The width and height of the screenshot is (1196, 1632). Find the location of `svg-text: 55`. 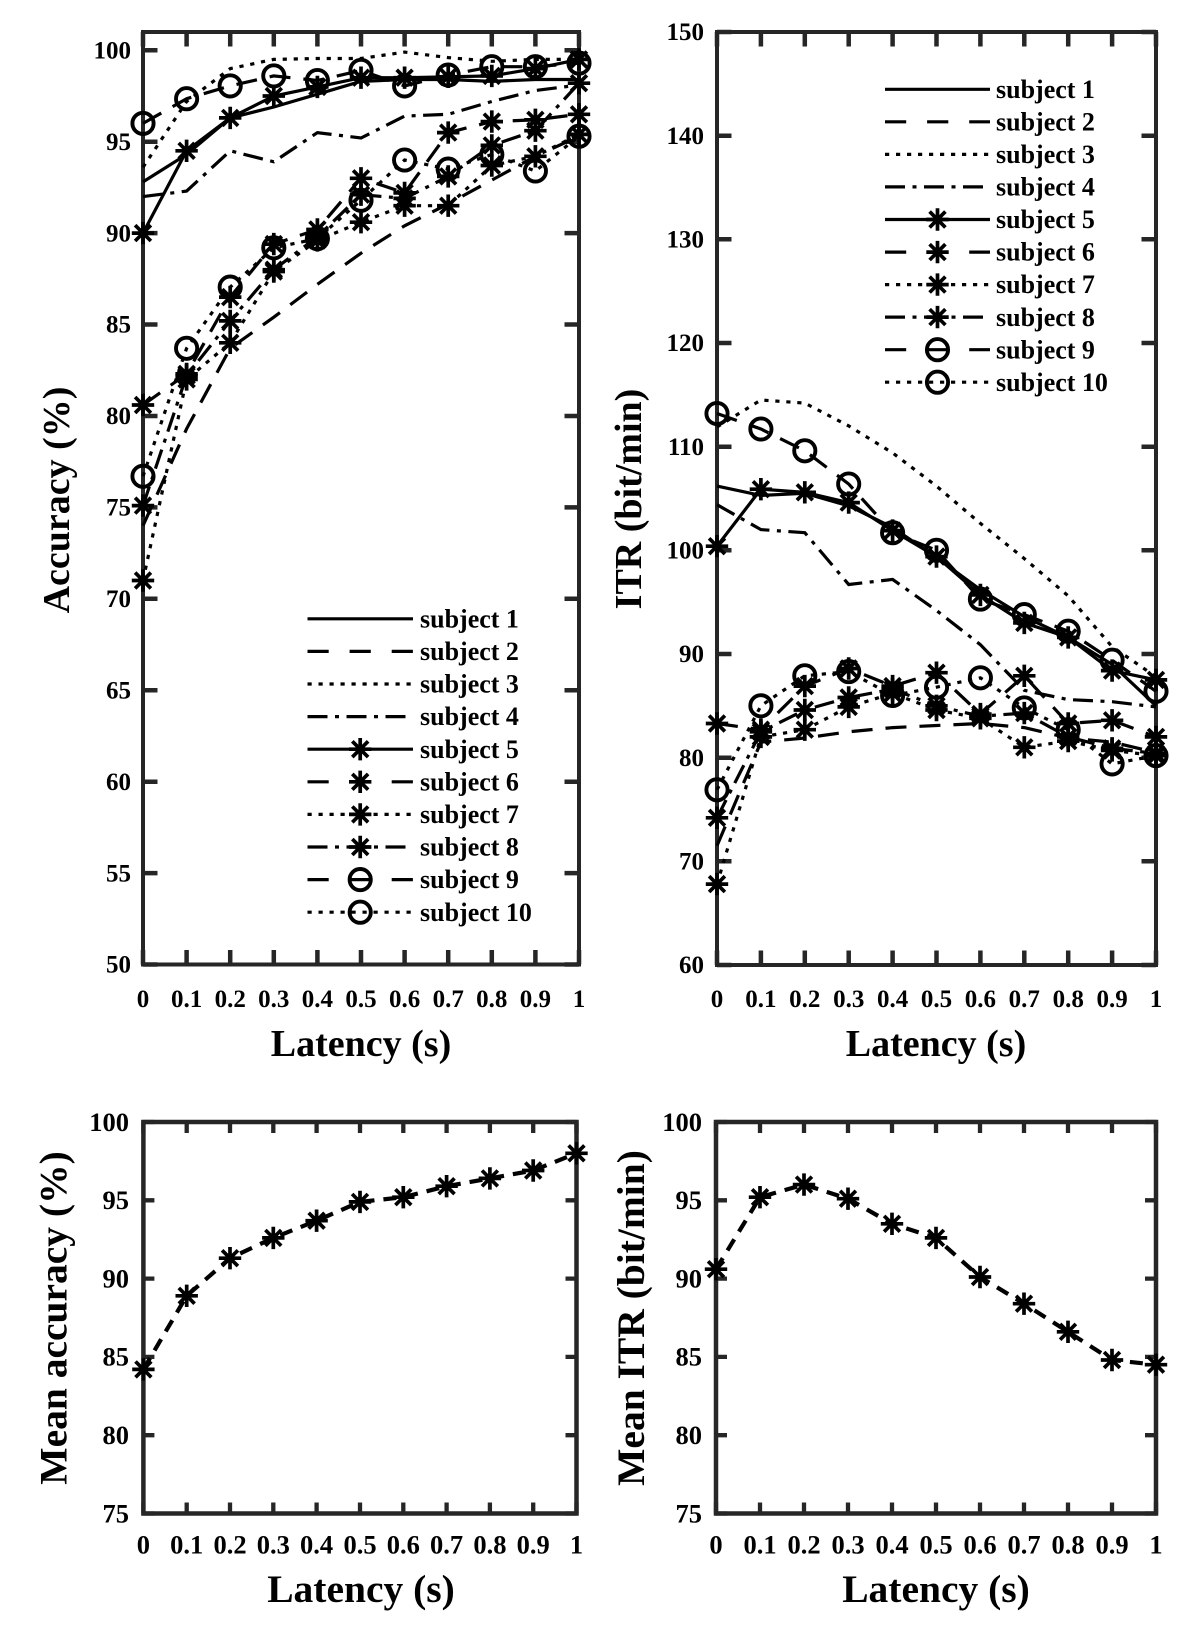

svg-text: 55 is located at coordinates (118, 873).